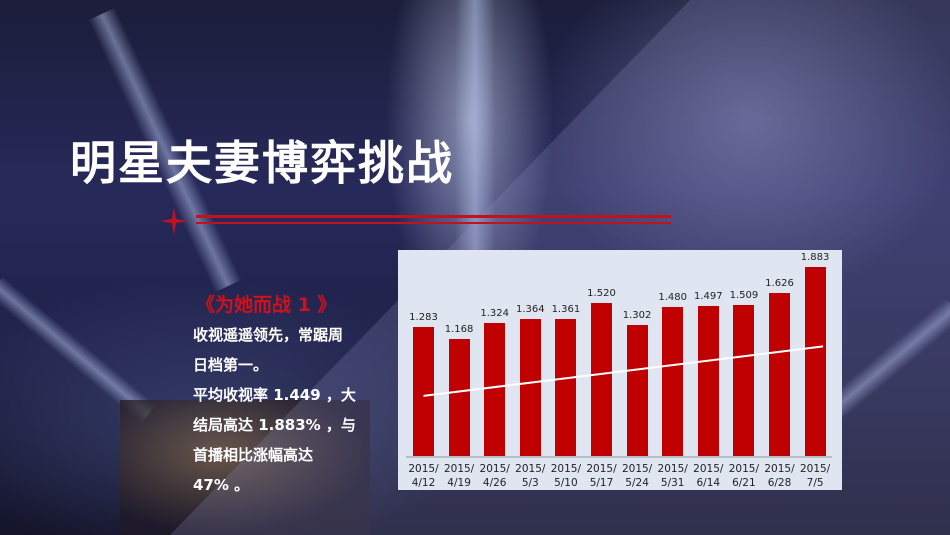 The image size is (950, 535). Describe the element at coordinates (779, 283) in the screenshot. I see `bar-value-label: 1.626` at that location.